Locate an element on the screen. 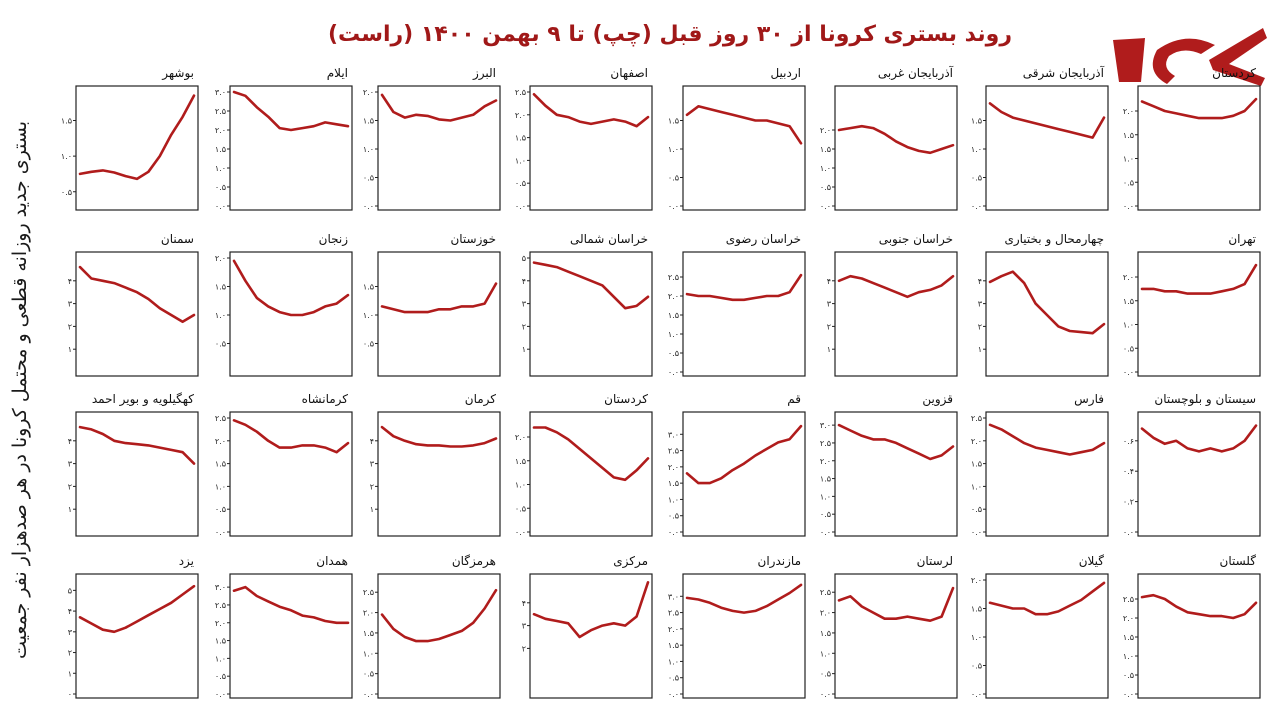 The image size is (1280, 719). province-panel: اصفهان ۰.۰ ۰.۵ ۱.۰ ۱.۵ ۲.۰ ۲.۵ is located at coordinates (584, 138).